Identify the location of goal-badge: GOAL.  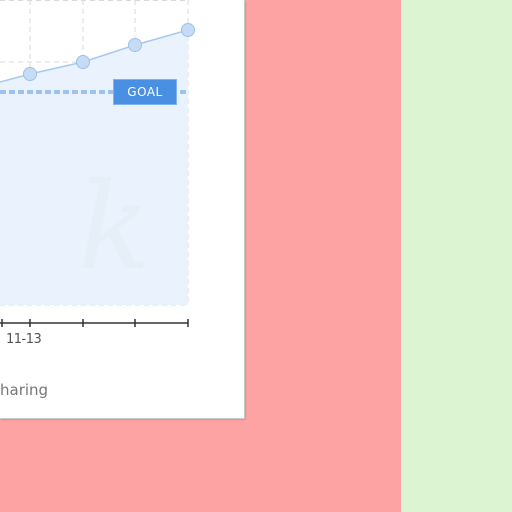
(145, 92).